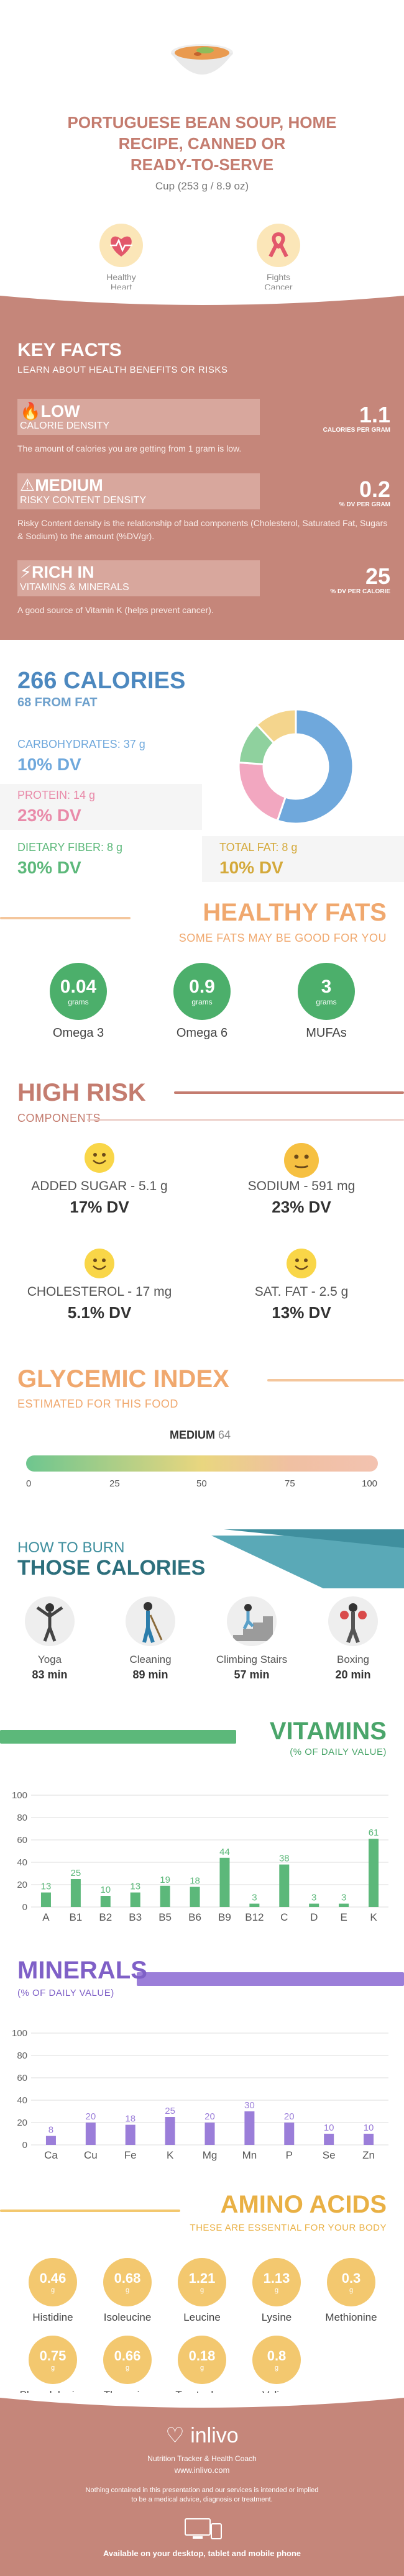 This screenshot has height=2576, width=404. I want to click on amino-circle: 0.8 g, so click(276, 2360).